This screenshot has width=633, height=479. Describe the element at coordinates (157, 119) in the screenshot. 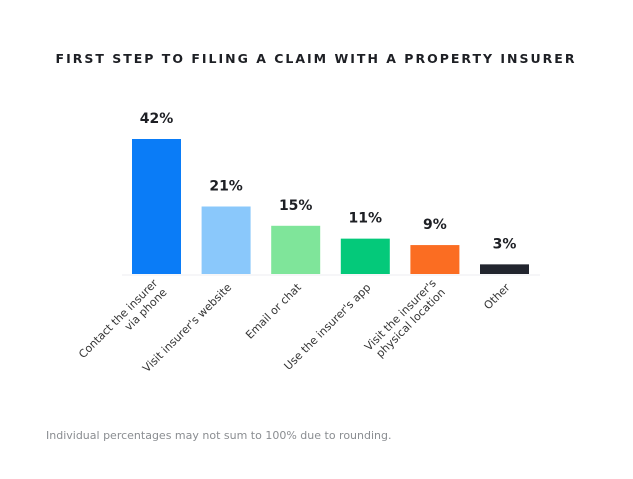

I see `data-label: 42%` at that location.